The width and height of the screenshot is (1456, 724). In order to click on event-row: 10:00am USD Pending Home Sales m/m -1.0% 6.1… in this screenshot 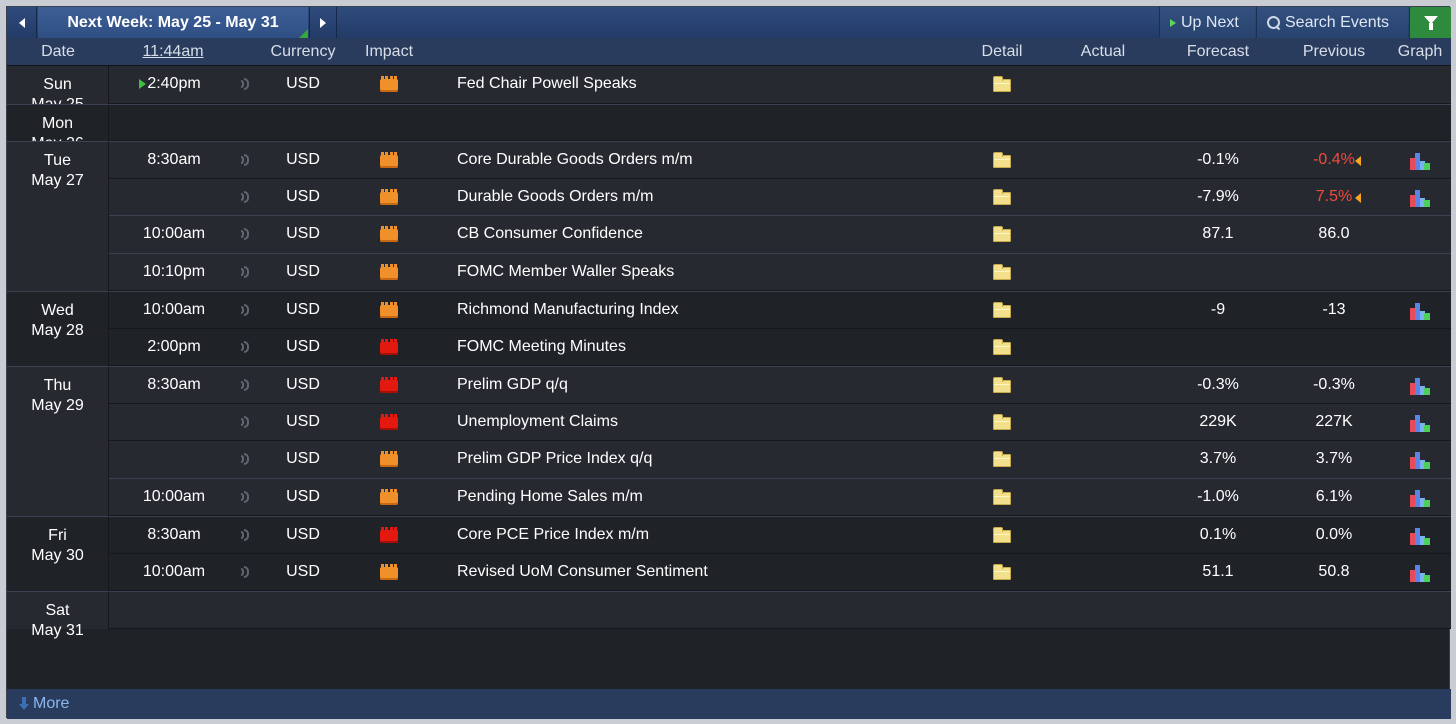, I will do `click(729, 496)`.